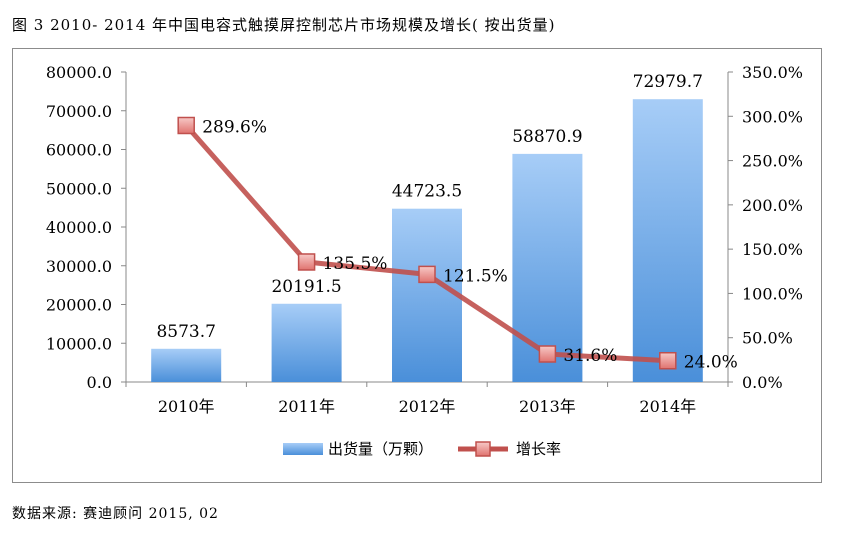 This screenshot has height=537, width=848. Describe the element at coordinates (427, 406) in the screenshot. I see `x-tick-label: 2012年` at that location.